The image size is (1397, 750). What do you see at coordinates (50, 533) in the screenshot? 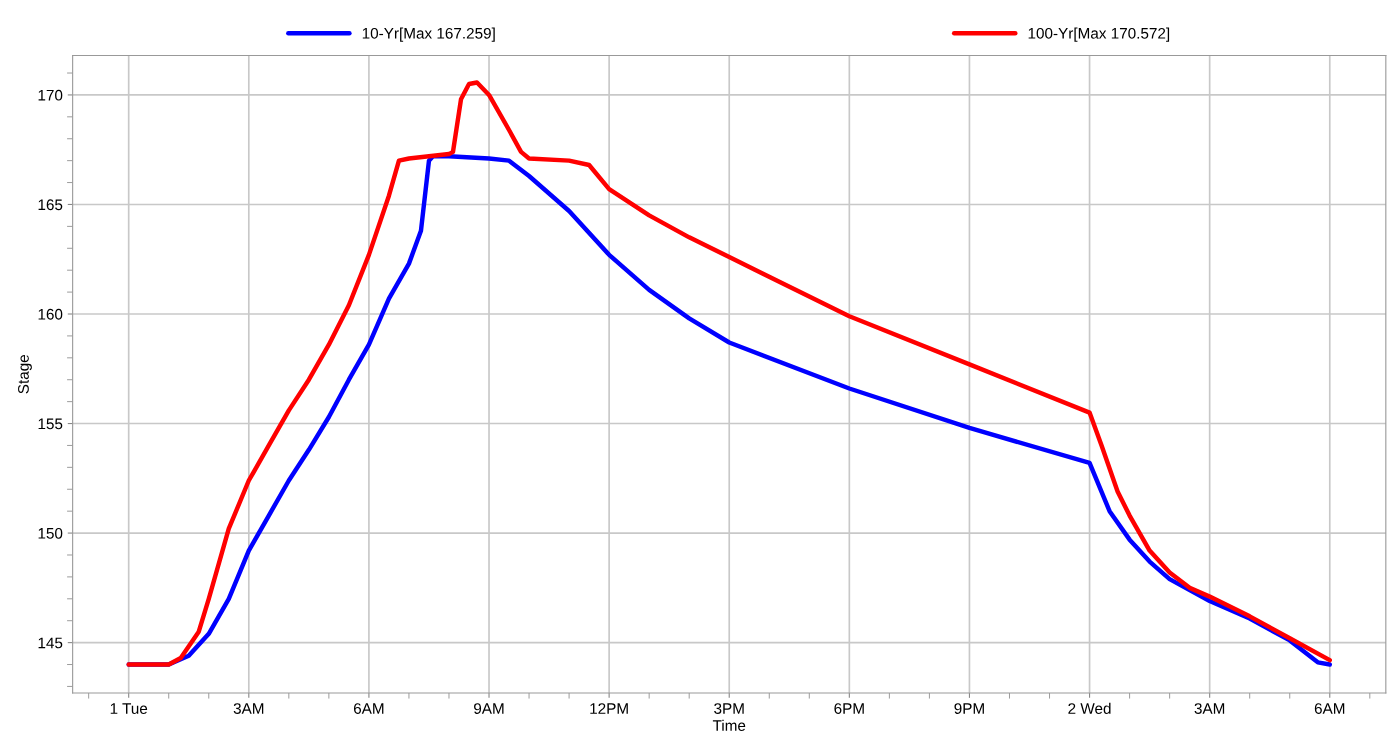
I see `y-tick-label: 150` at bounding box center [50, 533].